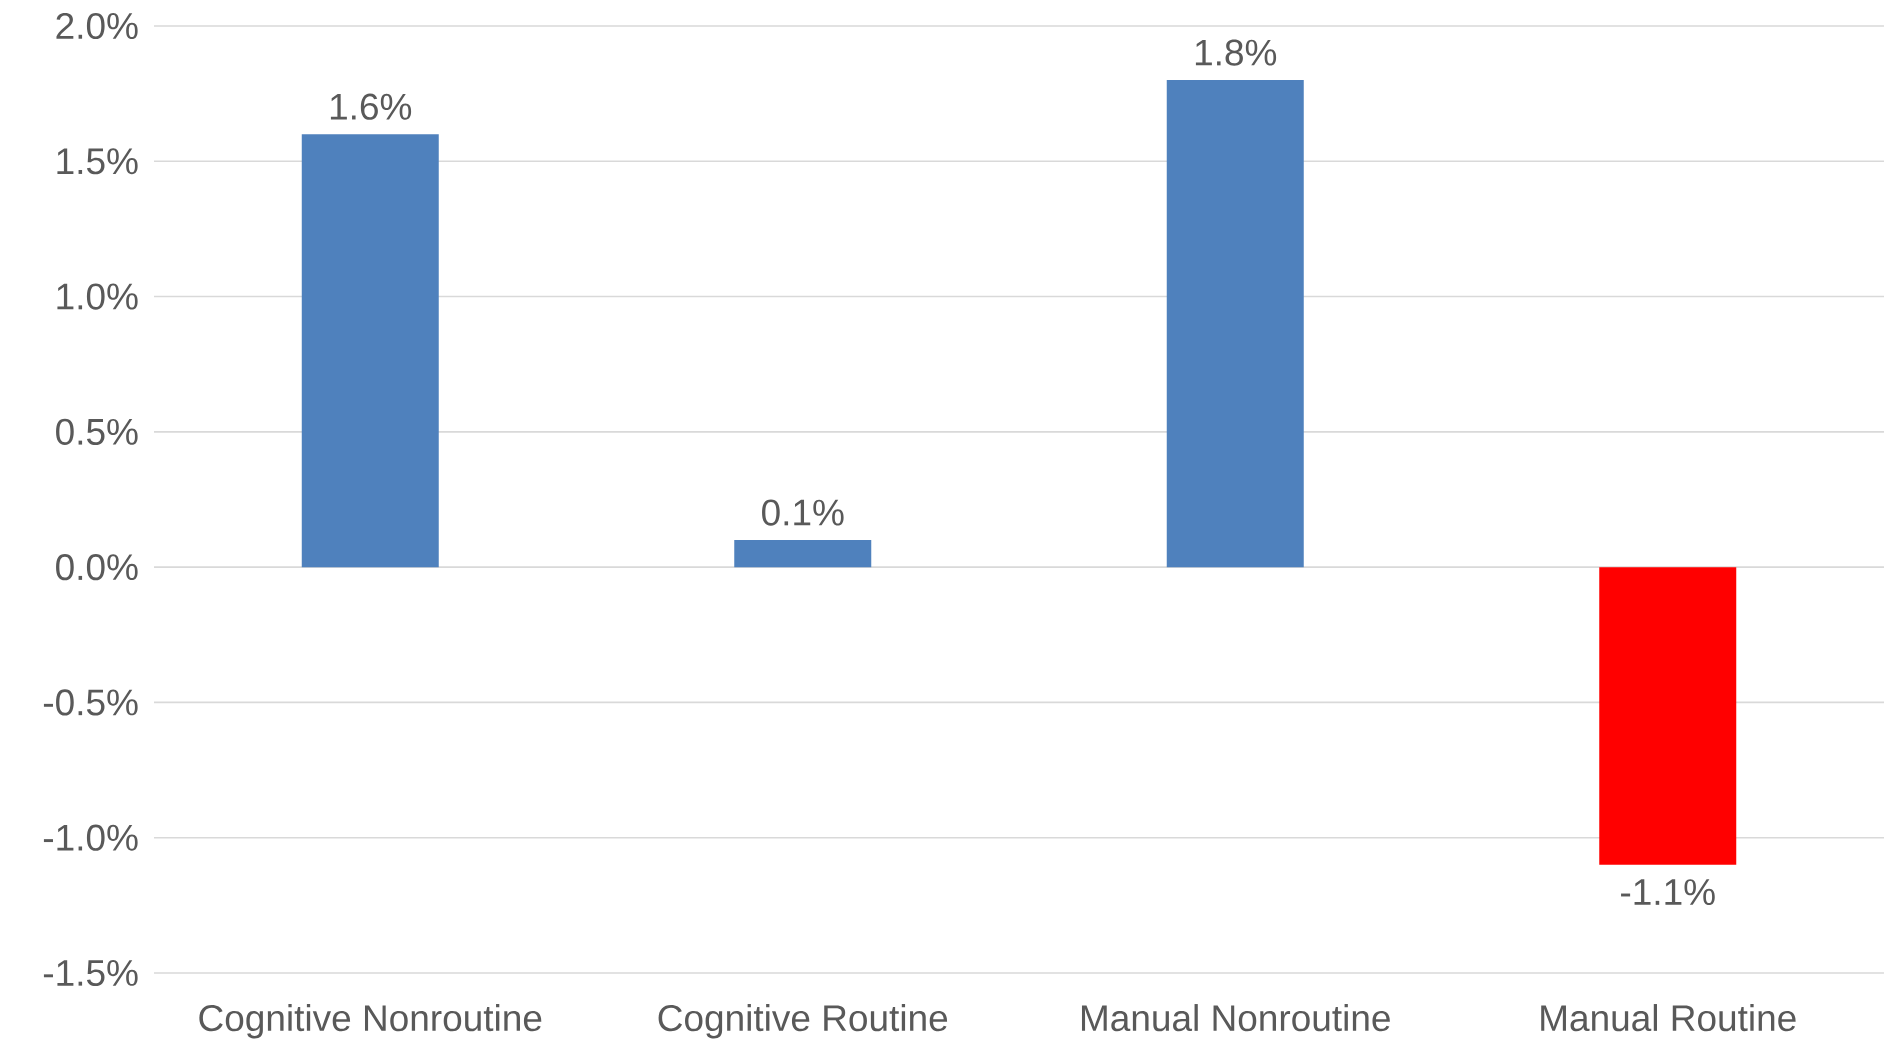 This screenshot has width=1884, height=1049. What do you see at coordinates (803, 1021) in the screenshot?
I see `x-tick-label: Cognitive Routine` at bounding box center [803, 1021].